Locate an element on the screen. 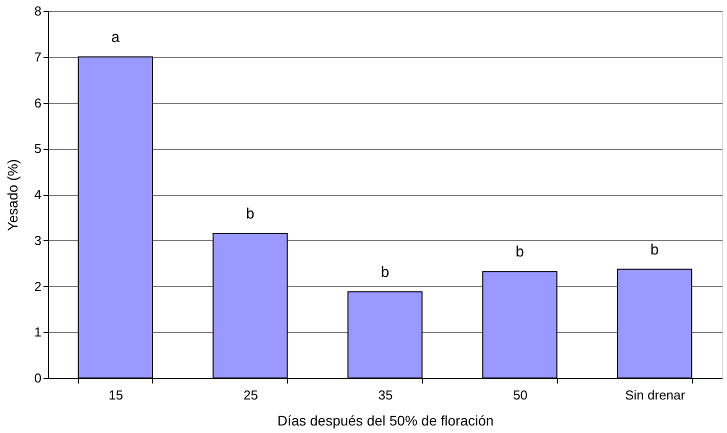 Image resolution: width=727 pixels, height=433 pixels. y-tick-label: 1 is located at coordinates (38, 332).